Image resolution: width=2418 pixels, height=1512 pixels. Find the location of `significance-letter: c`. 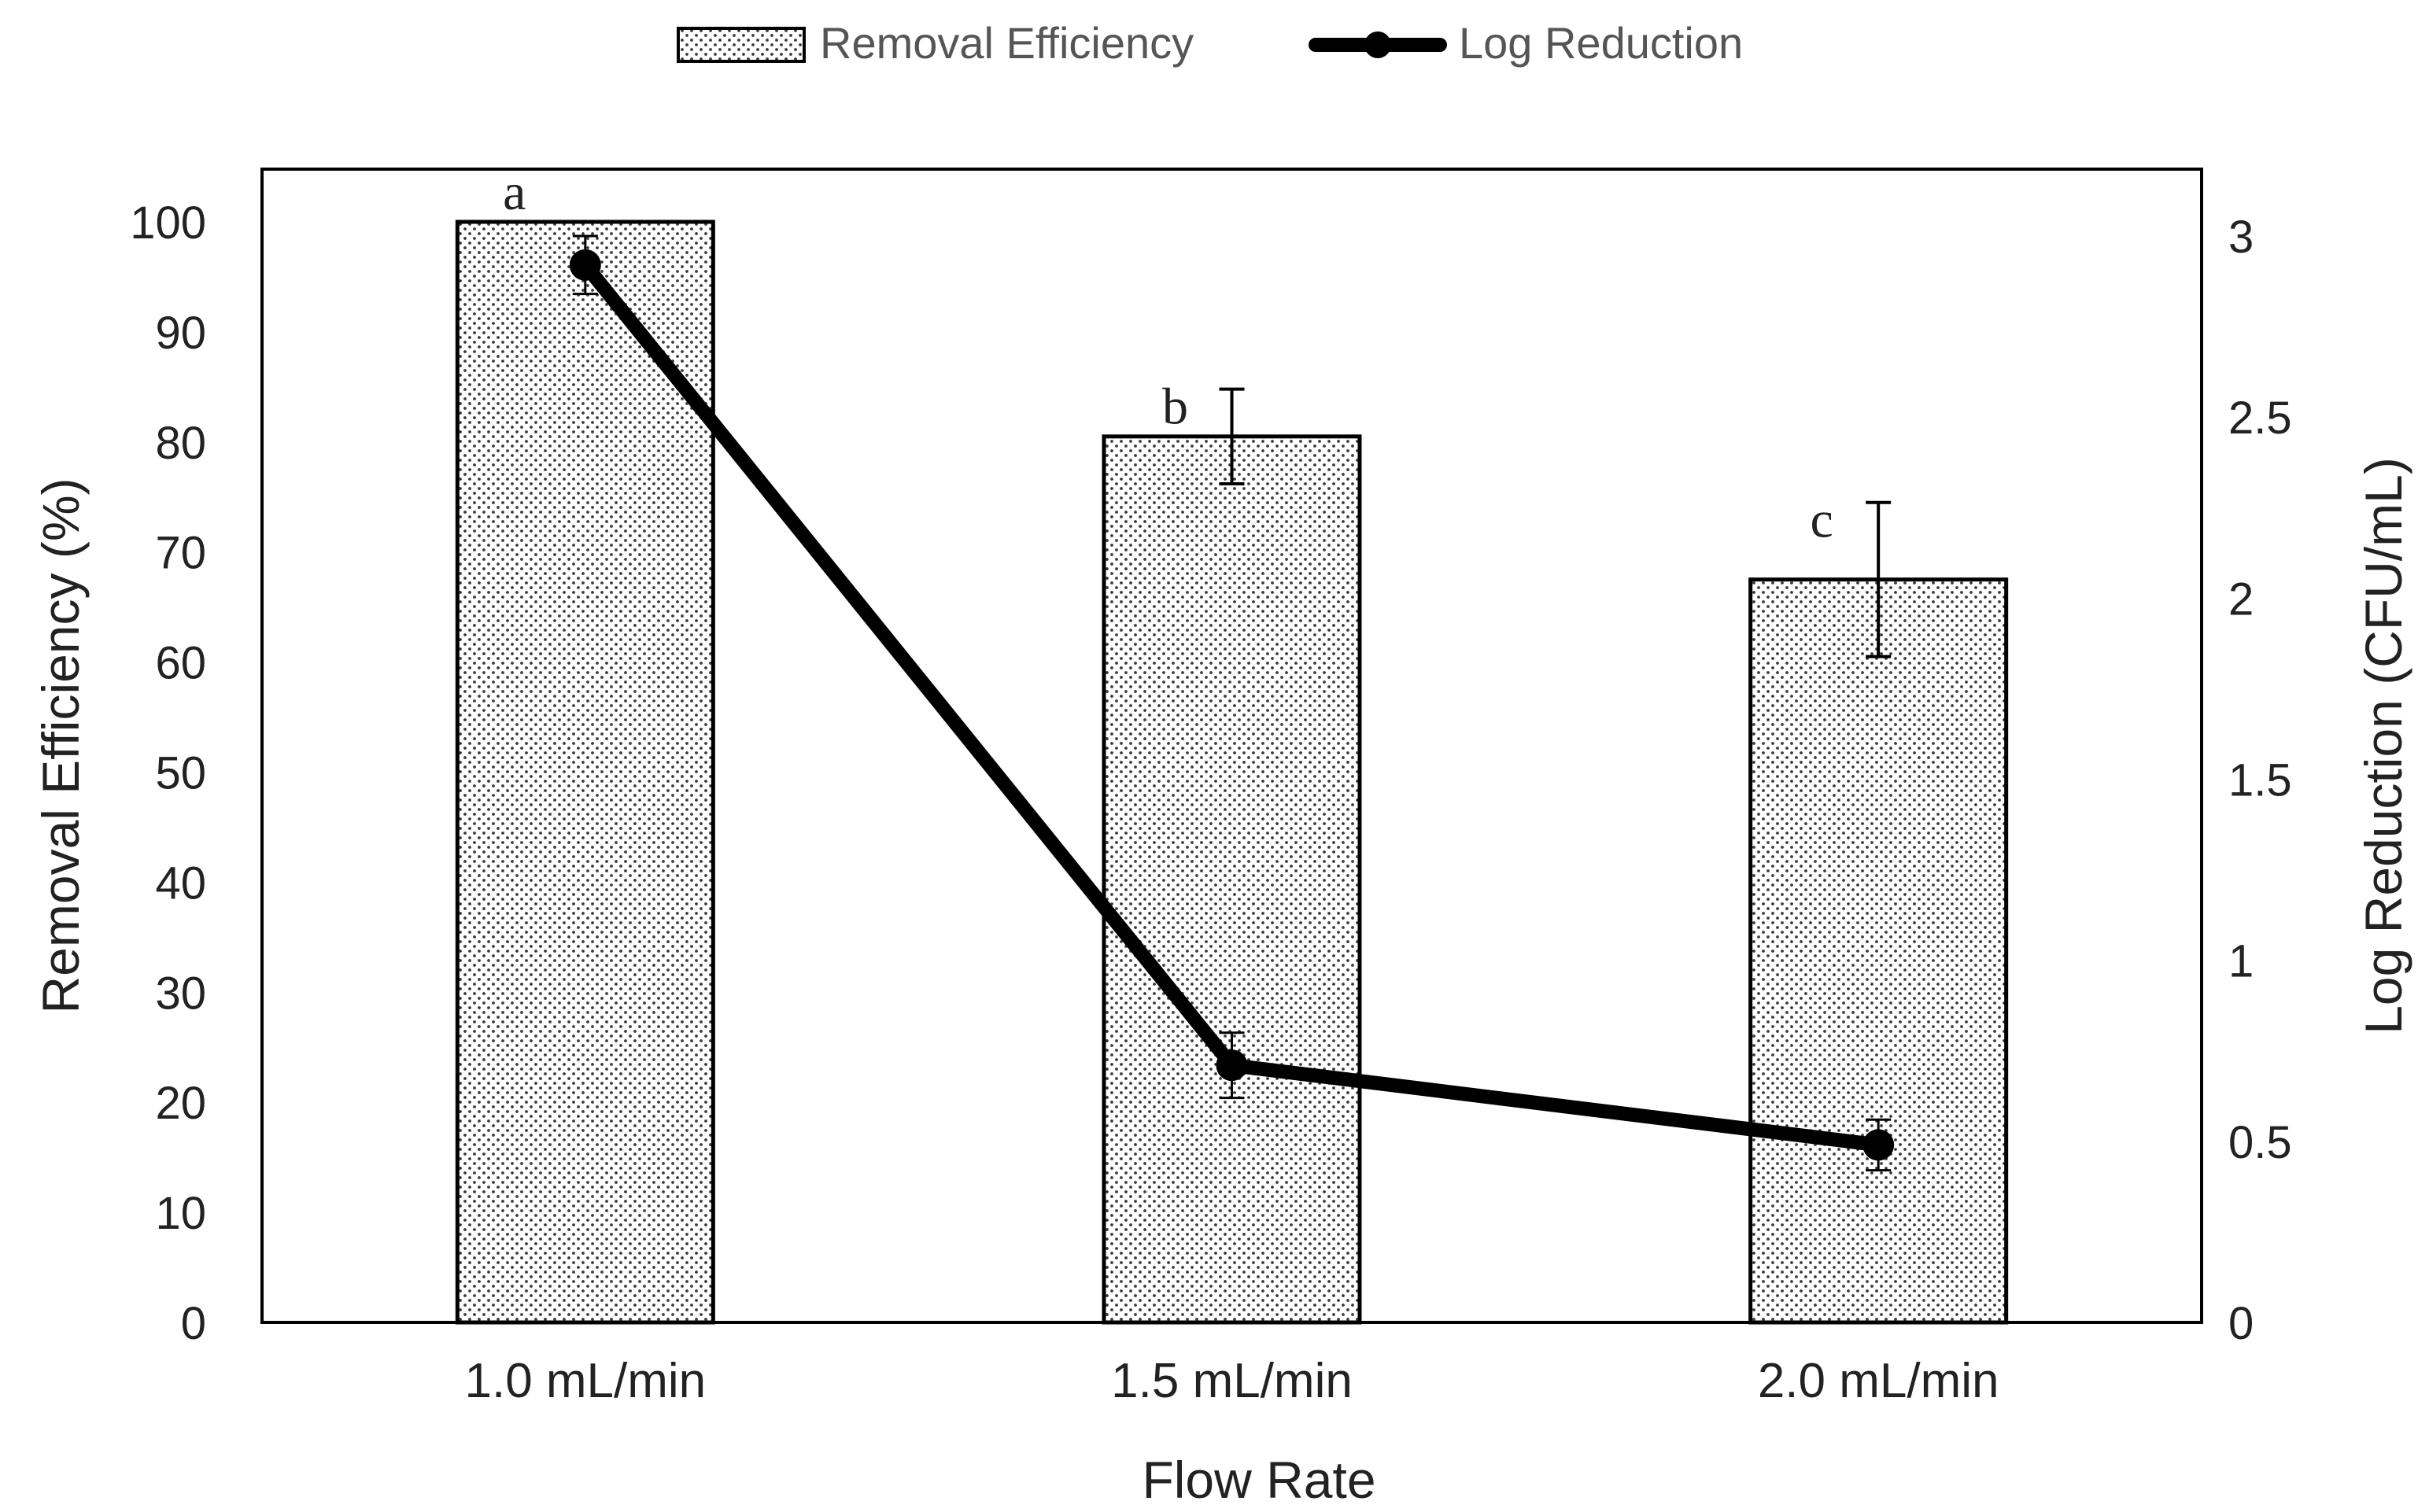

significance-letter: c is located at coordinates (1822, 520).